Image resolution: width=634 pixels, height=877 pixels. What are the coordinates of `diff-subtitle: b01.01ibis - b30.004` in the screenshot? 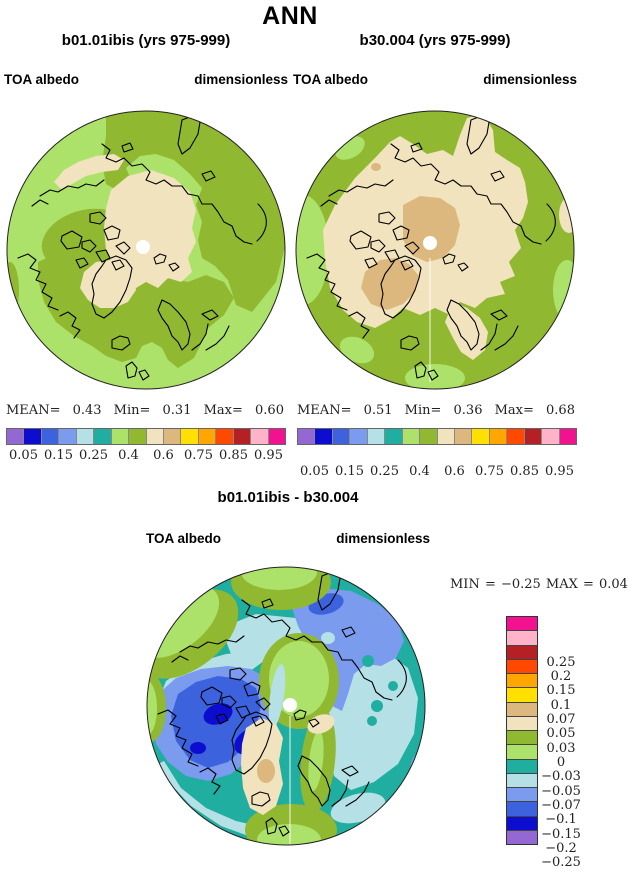 It's located at (288, 497).